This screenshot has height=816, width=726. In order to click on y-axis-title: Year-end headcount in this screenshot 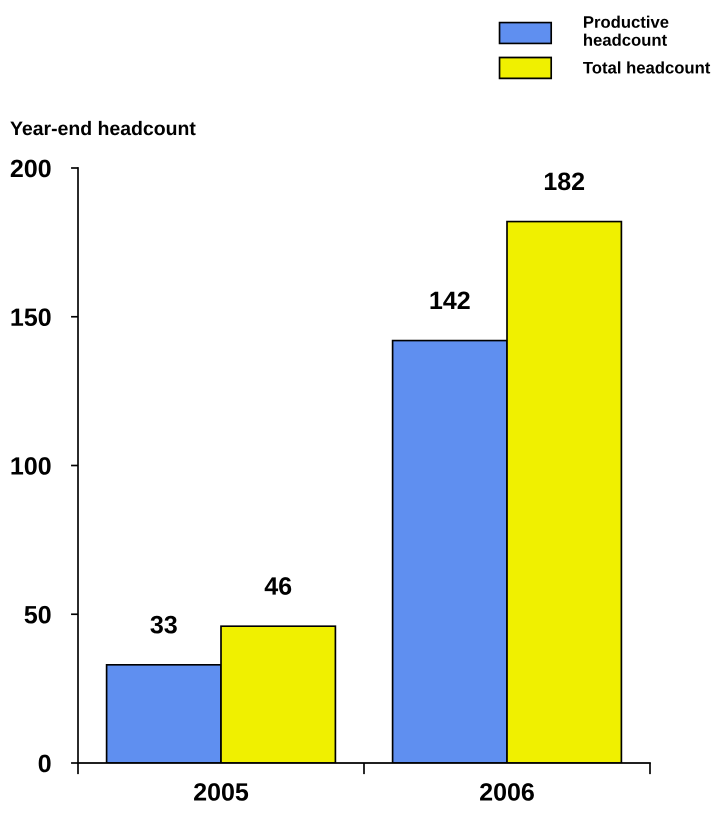, I will do `click(103, 128)`.